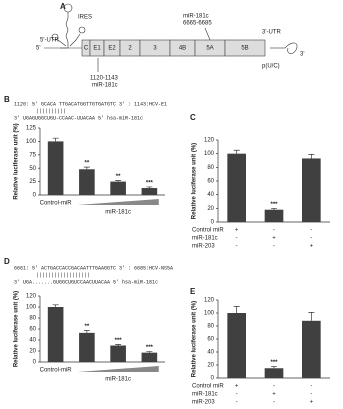 The width and height of the screenshot is (343, 409). I want to click on sequence-line: ||||||||||||||||||, so click(63, 275).